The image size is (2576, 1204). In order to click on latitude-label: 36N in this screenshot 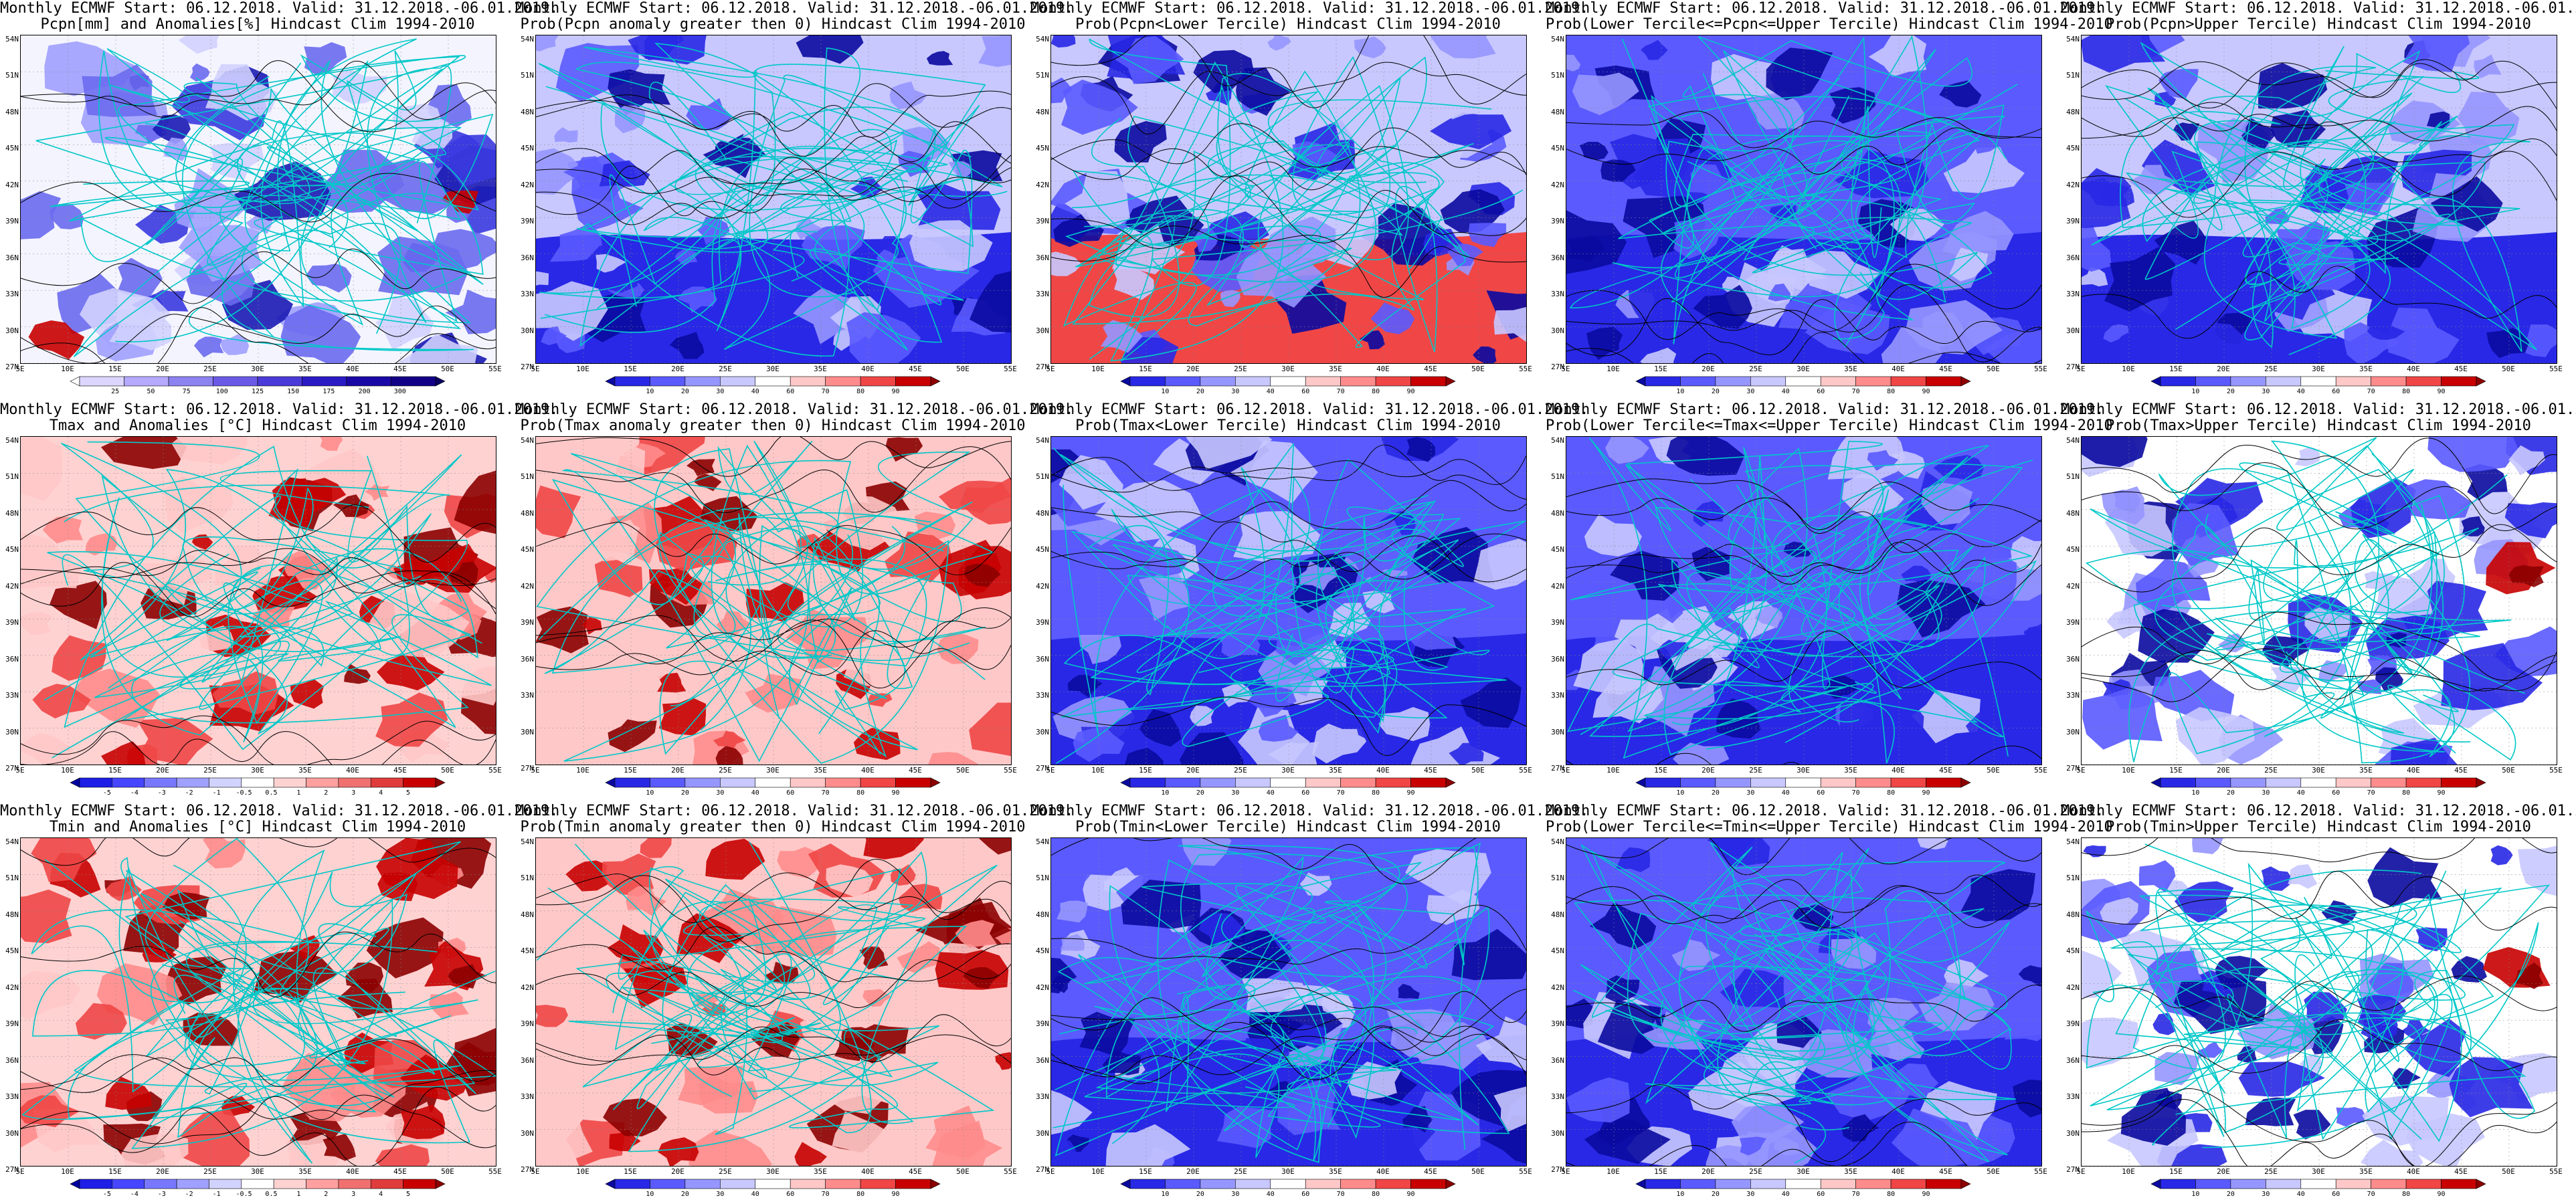, I will do `click(2073, 659)`.